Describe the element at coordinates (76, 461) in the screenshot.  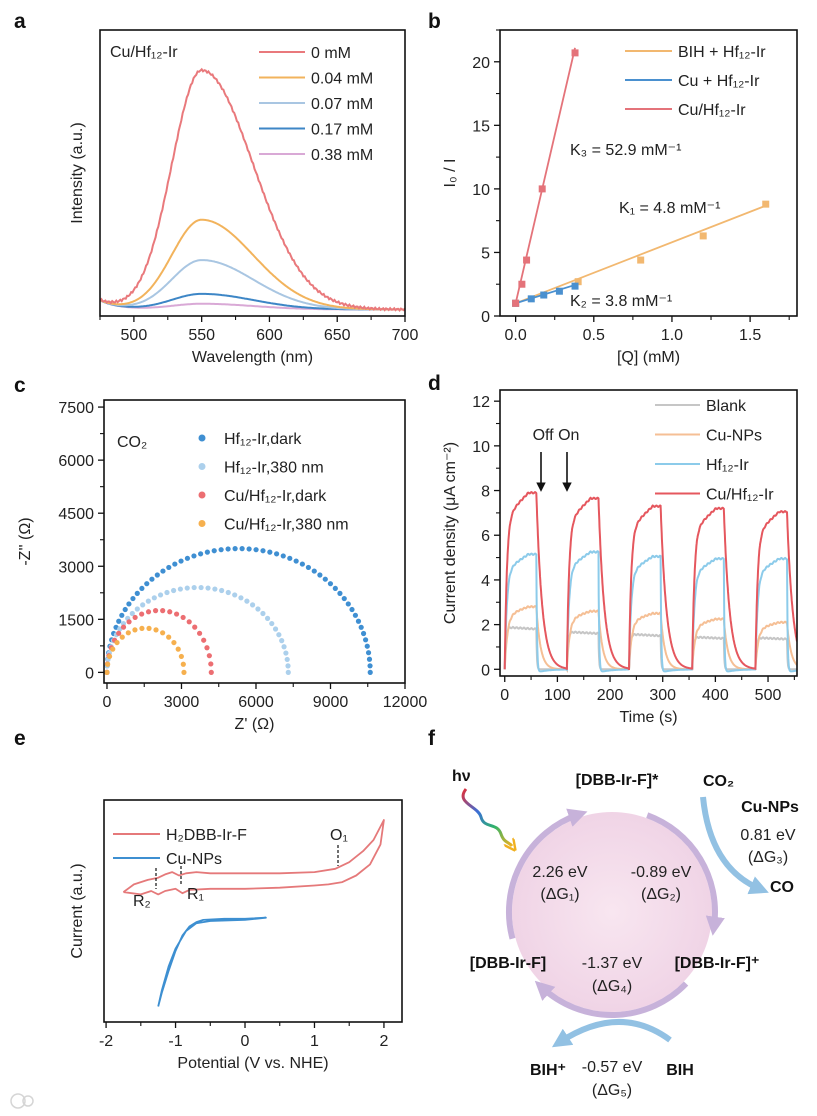
I see `y-tick-label: 6000` at that location.